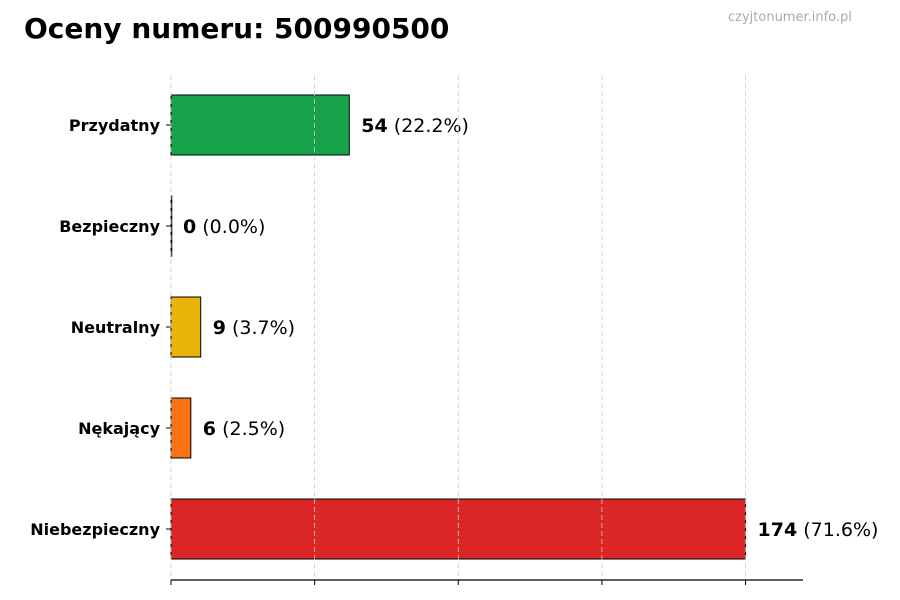 This screenshot has width=900, height=600. What do you see at coordinates (428, 126) in the screenshot?
I see `percent-label: (22.2%)` at bounding box center [428, 126].